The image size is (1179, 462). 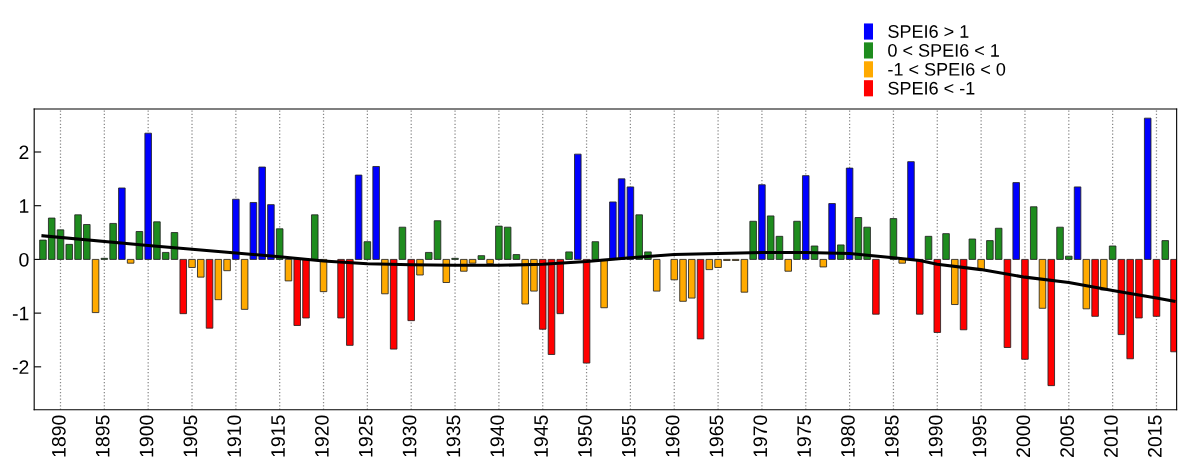 What do you see at coordinates (848, 436) in the screenshot?
I see `x-tick-label: 1980` at bounding box center [848, 436].